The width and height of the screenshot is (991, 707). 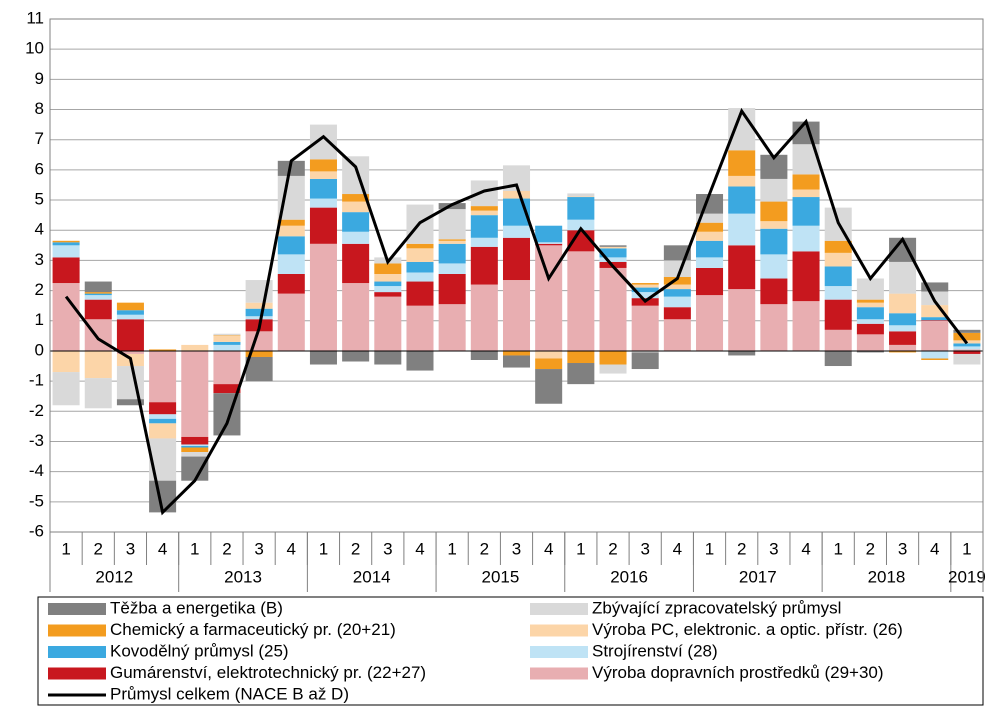 I want to click on y-tick-label: 1, so click(x=39, y=319).